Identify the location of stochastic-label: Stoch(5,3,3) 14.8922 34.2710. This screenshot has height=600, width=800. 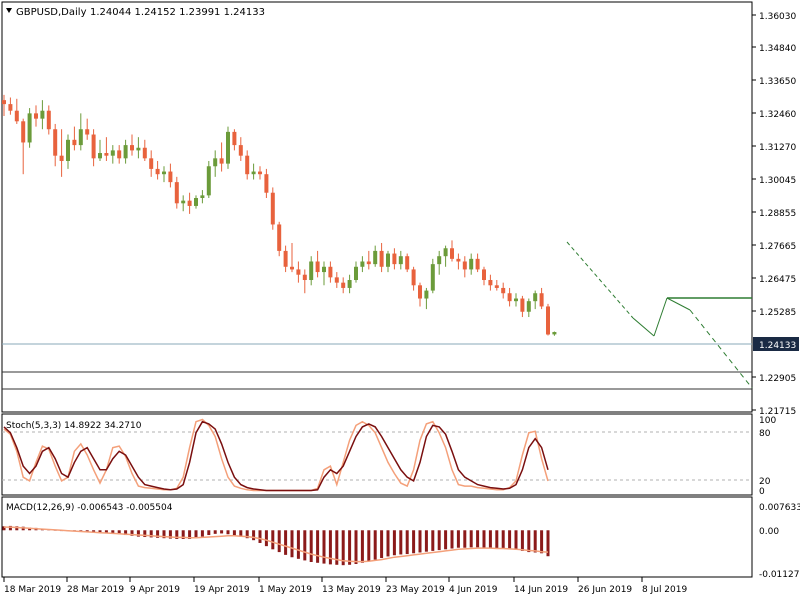
(74, 426).